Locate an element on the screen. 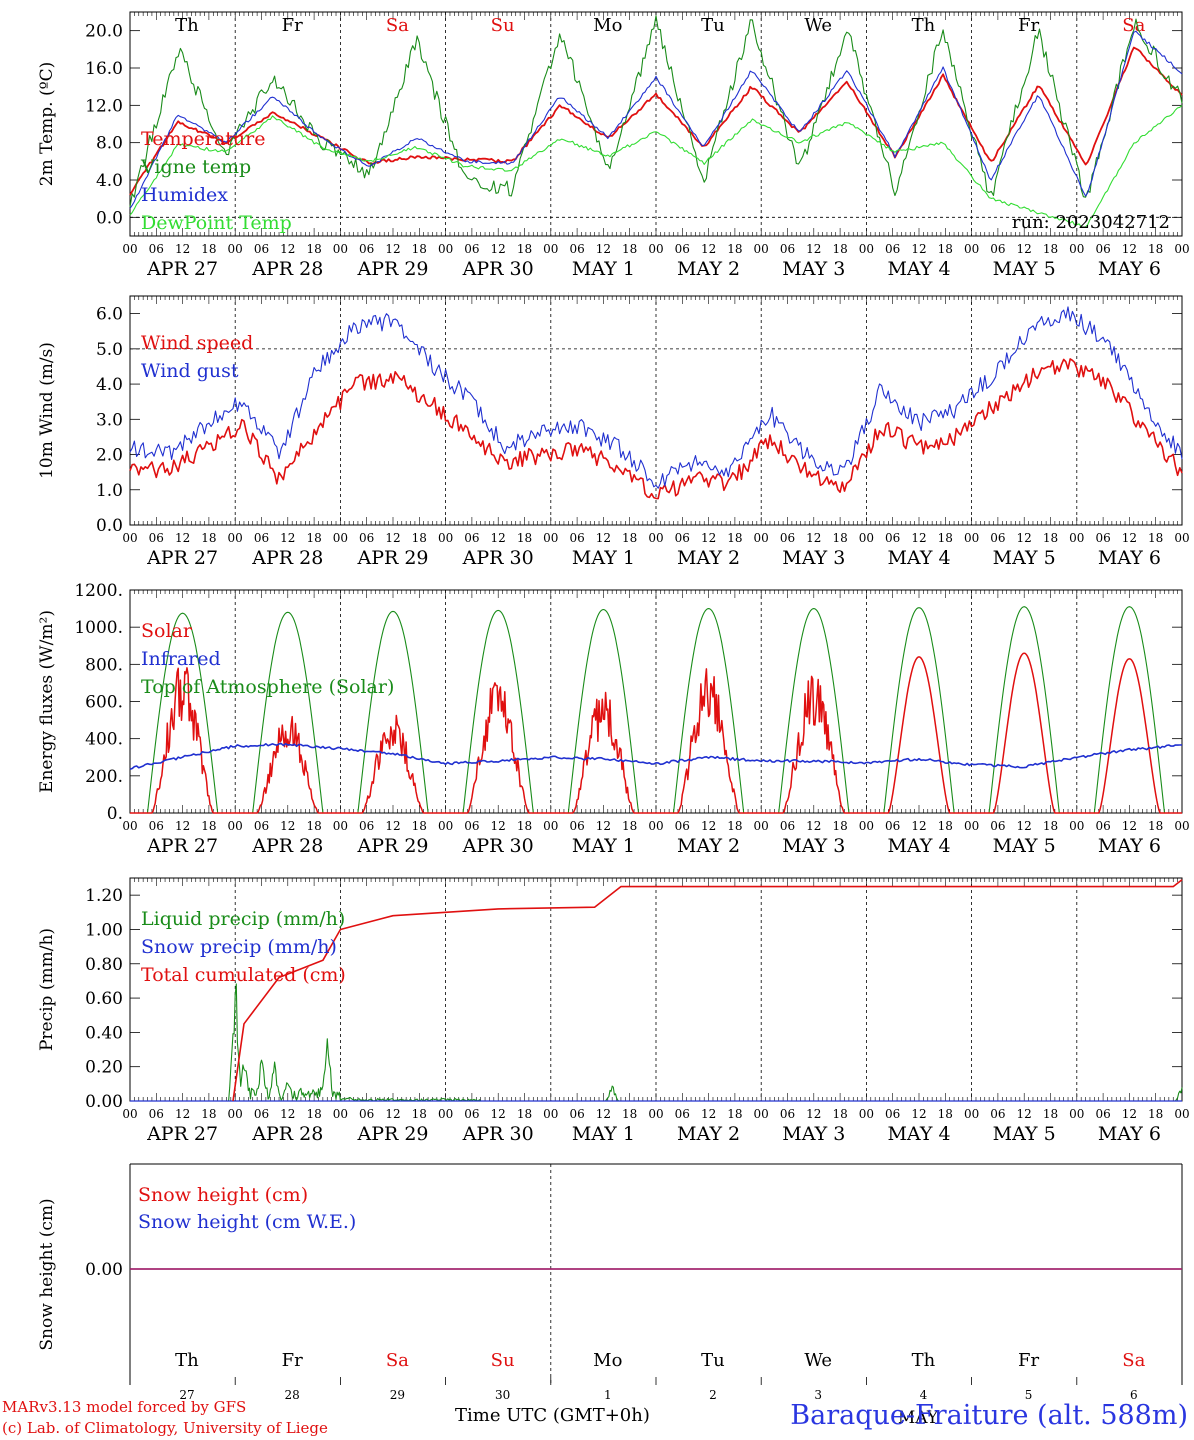 This screenshot has height=1440, width=1194. day-number-label: 28 is located at coordinates (292, 1395).